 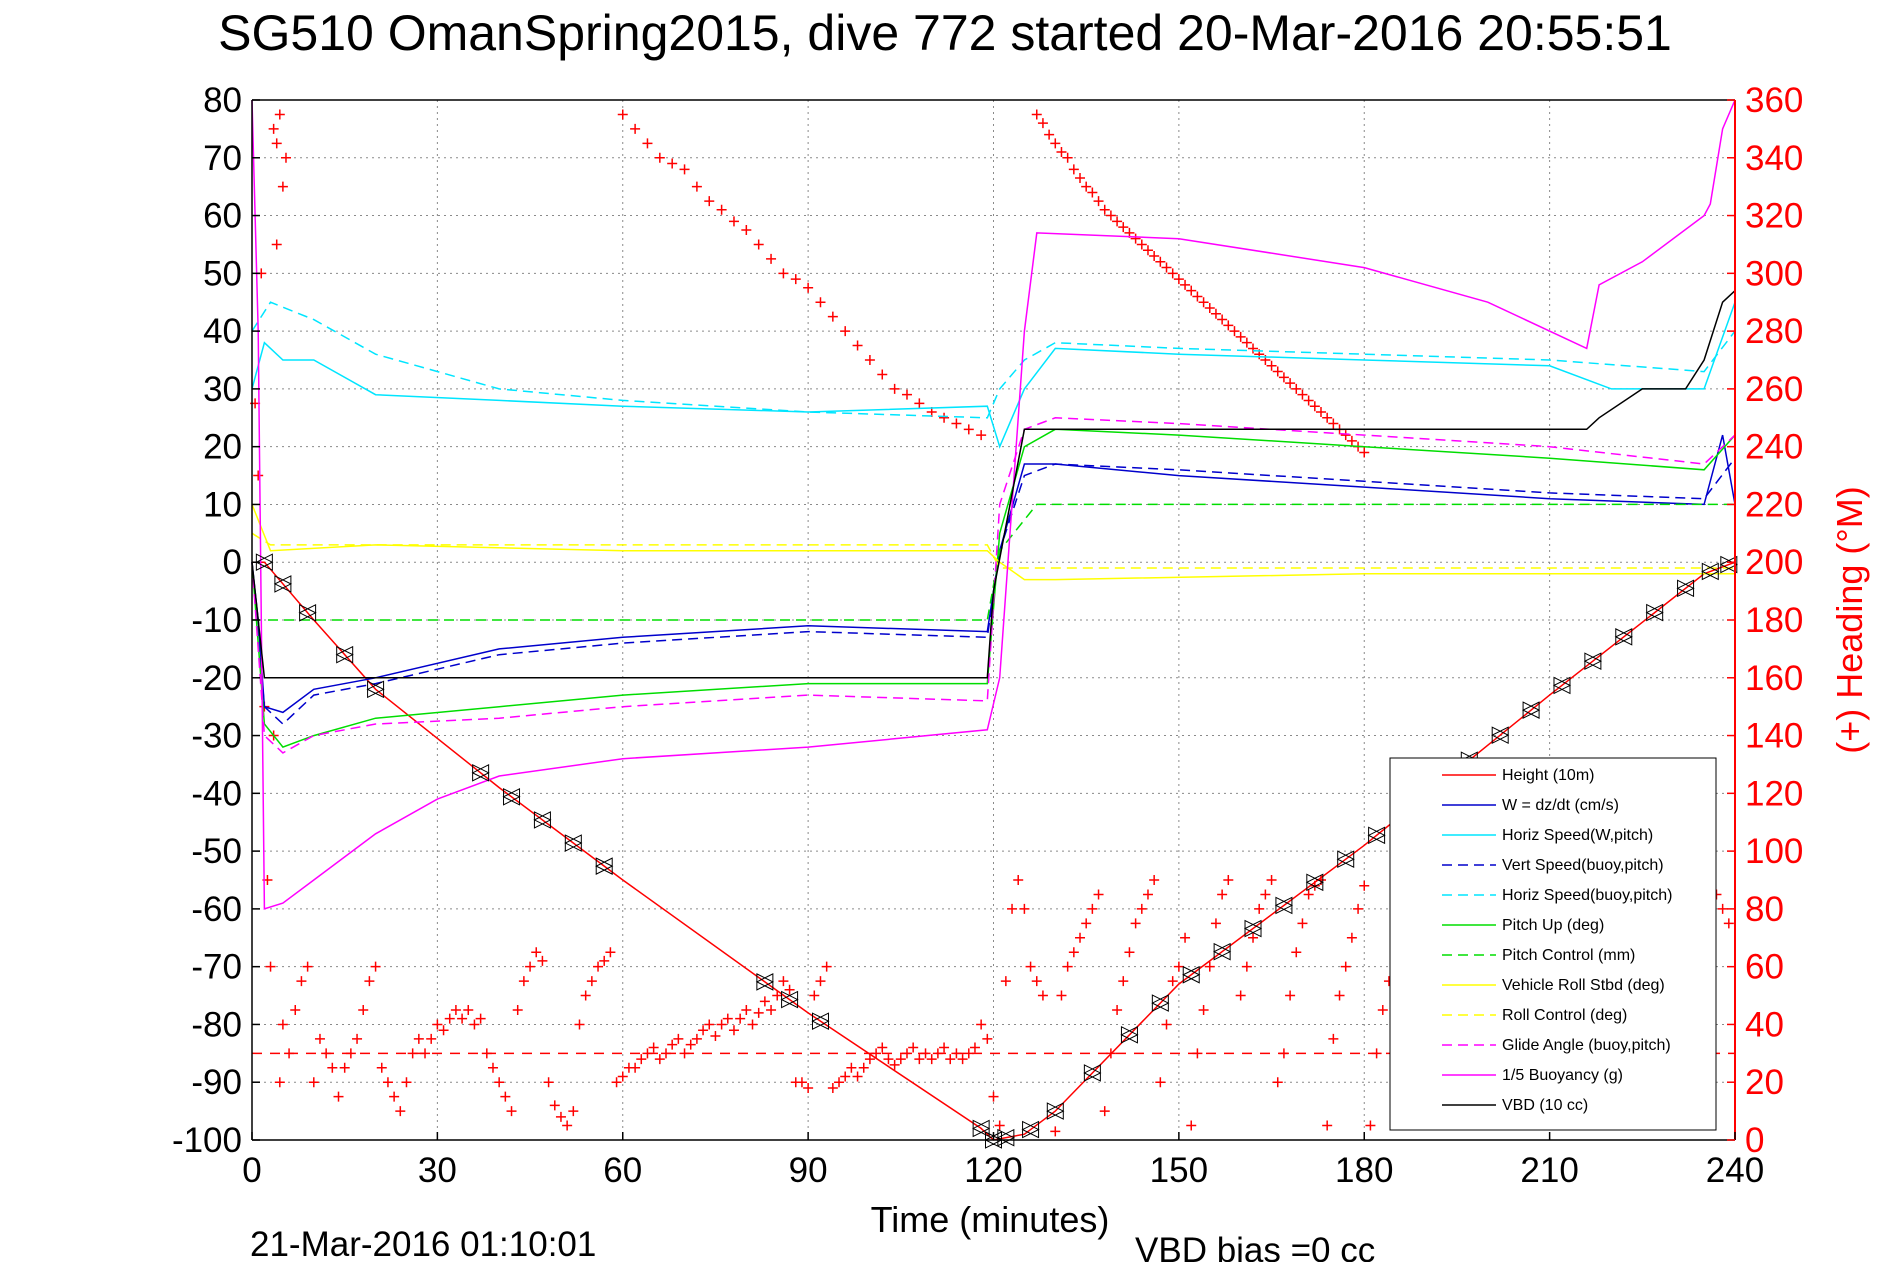 What do you see at coordinates (1774, 389) in the screenshot?
I see `y-right-tick-label: 260` at bounding box center [1774, 389].